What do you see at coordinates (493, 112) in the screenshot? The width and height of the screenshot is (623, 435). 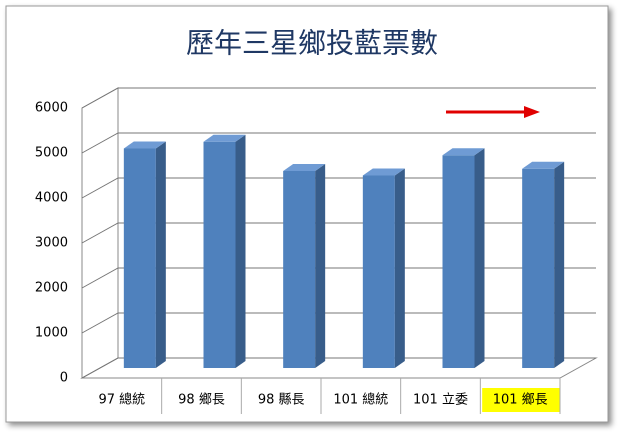 I see `arrow` at bounding box center [493, 112].